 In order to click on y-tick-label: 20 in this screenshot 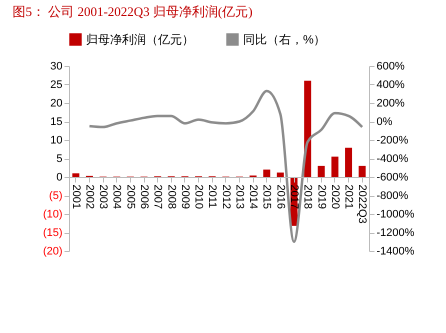, I will do `click(56, 104)`.